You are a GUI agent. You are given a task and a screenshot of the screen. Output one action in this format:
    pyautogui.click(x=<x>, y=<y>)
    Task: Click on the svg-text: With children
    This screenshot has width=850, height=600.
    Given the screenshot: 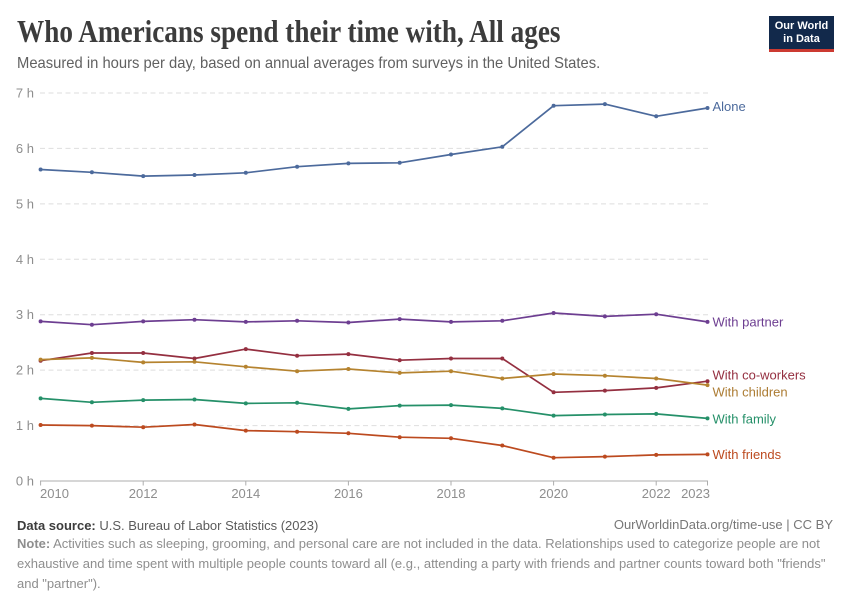 What is the action you would take?
    pyautogui.click(x=750, y=392)
    